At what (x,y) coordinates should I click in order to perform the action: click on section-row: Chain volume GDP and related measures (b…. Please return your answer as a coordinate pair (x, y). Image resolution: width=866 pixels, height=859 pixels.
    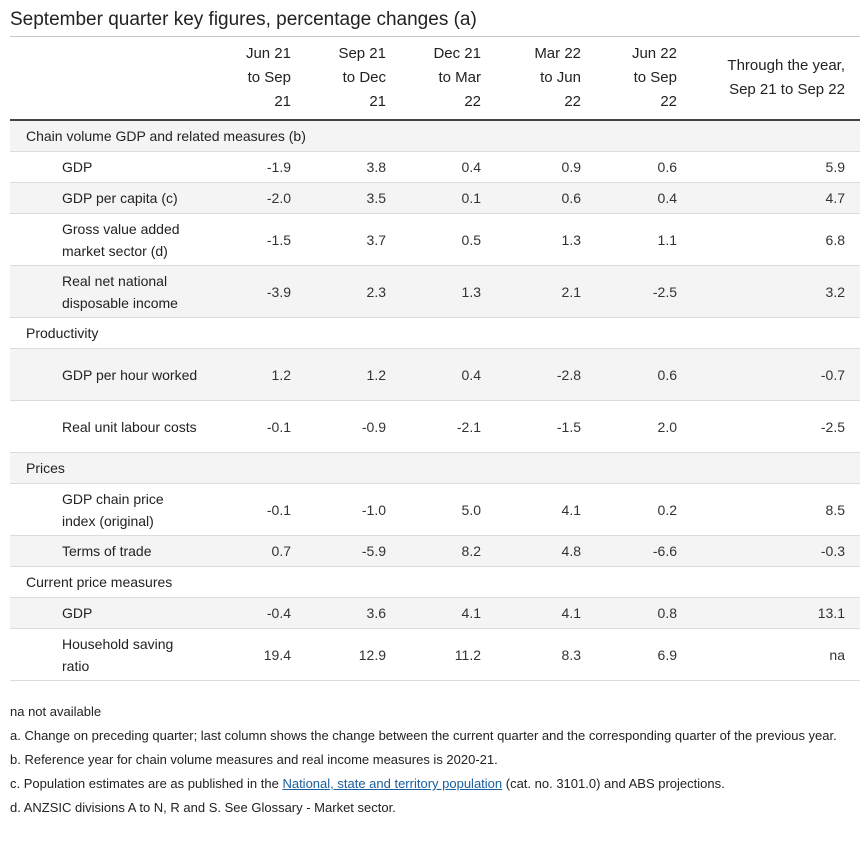
    Looking at the image, I should click on (435, 136).